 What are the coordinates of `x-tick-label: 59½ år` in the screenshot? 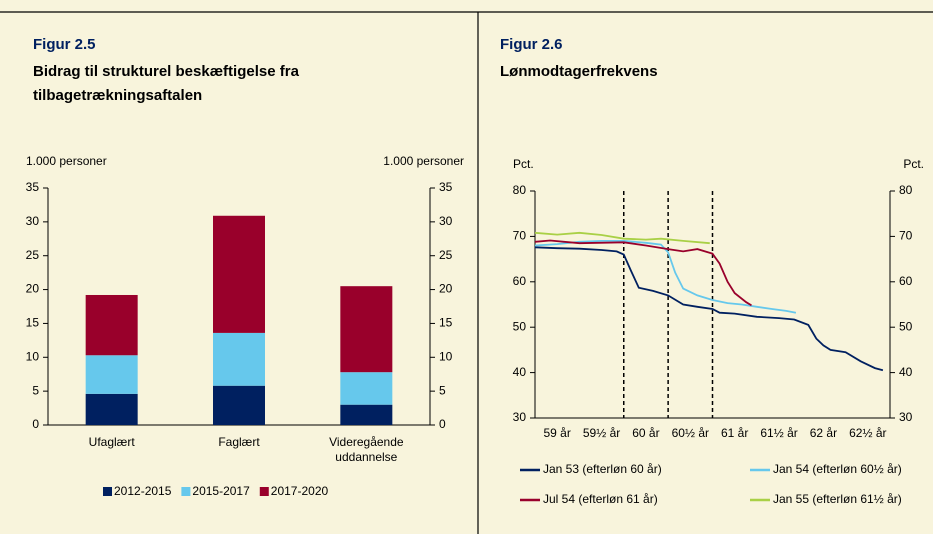 It's located at (601, 433).